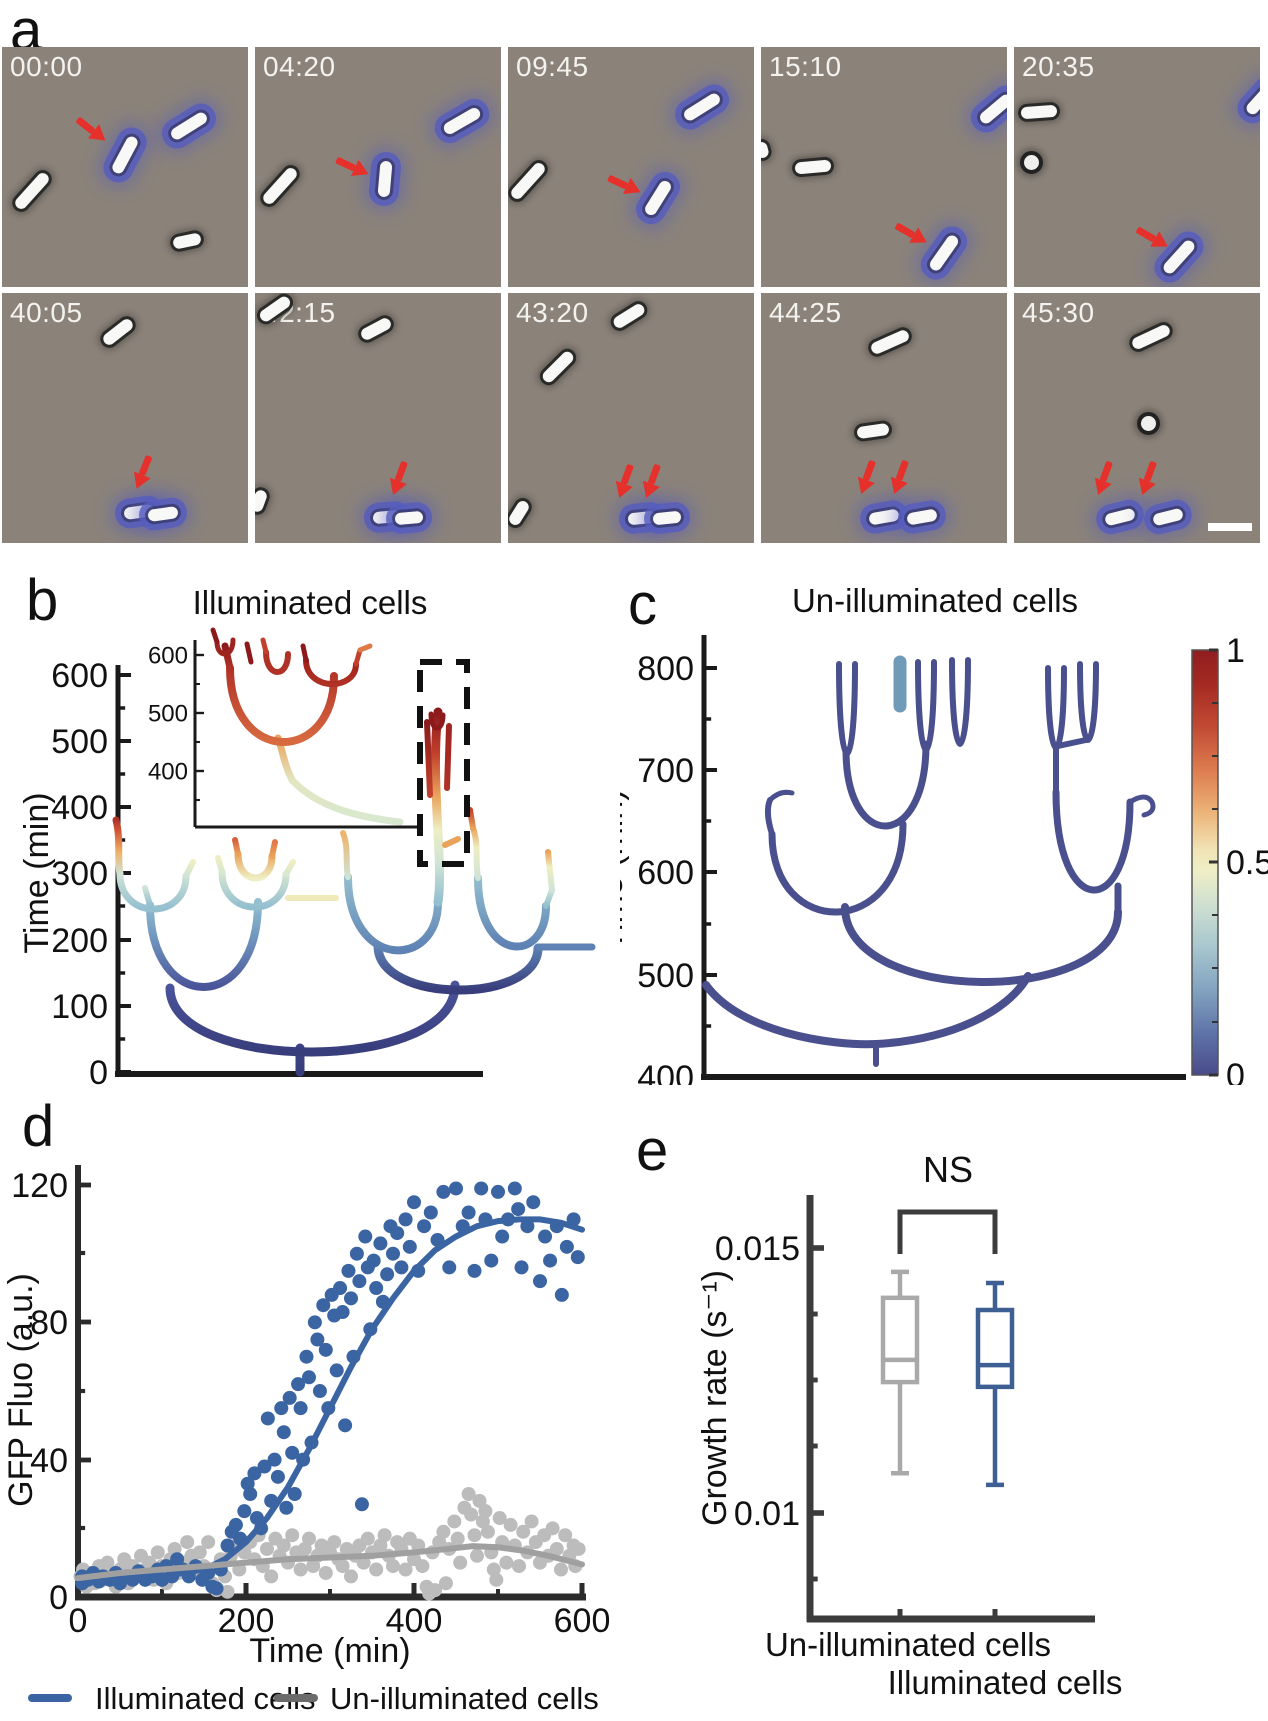 The height and width of the screenshot is (1721, 1268). I want to click on panel-label-c: c, so click(642, 604).